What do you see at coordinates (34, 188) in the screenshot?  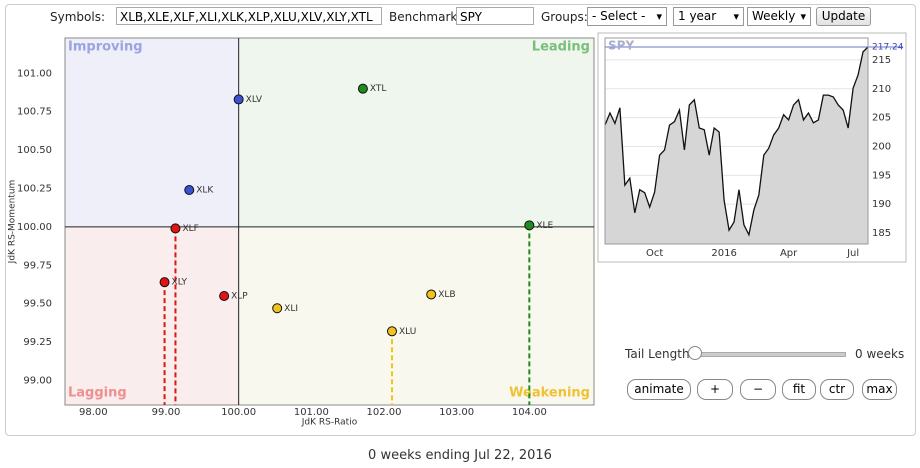 I see `y-tick-label: 100.25` at bounding box center [34, 188].